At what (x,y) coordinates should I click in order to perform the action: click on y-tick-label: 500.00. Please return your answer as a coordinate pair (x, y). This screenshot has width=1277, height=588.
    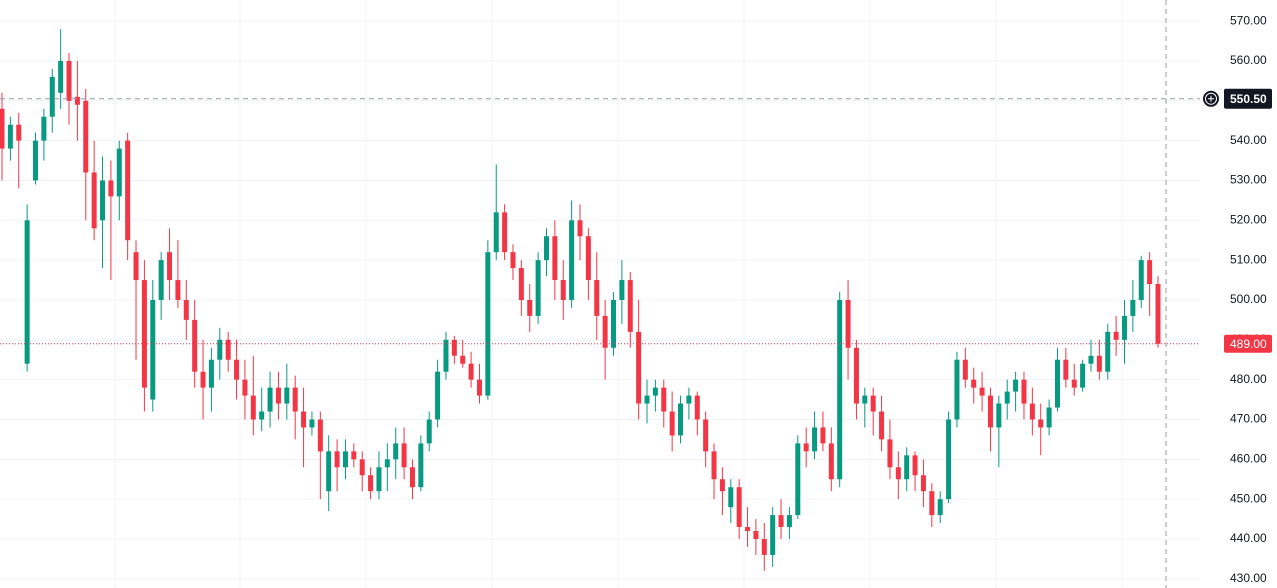
    Looking at the image, I should click on (1248, 299).